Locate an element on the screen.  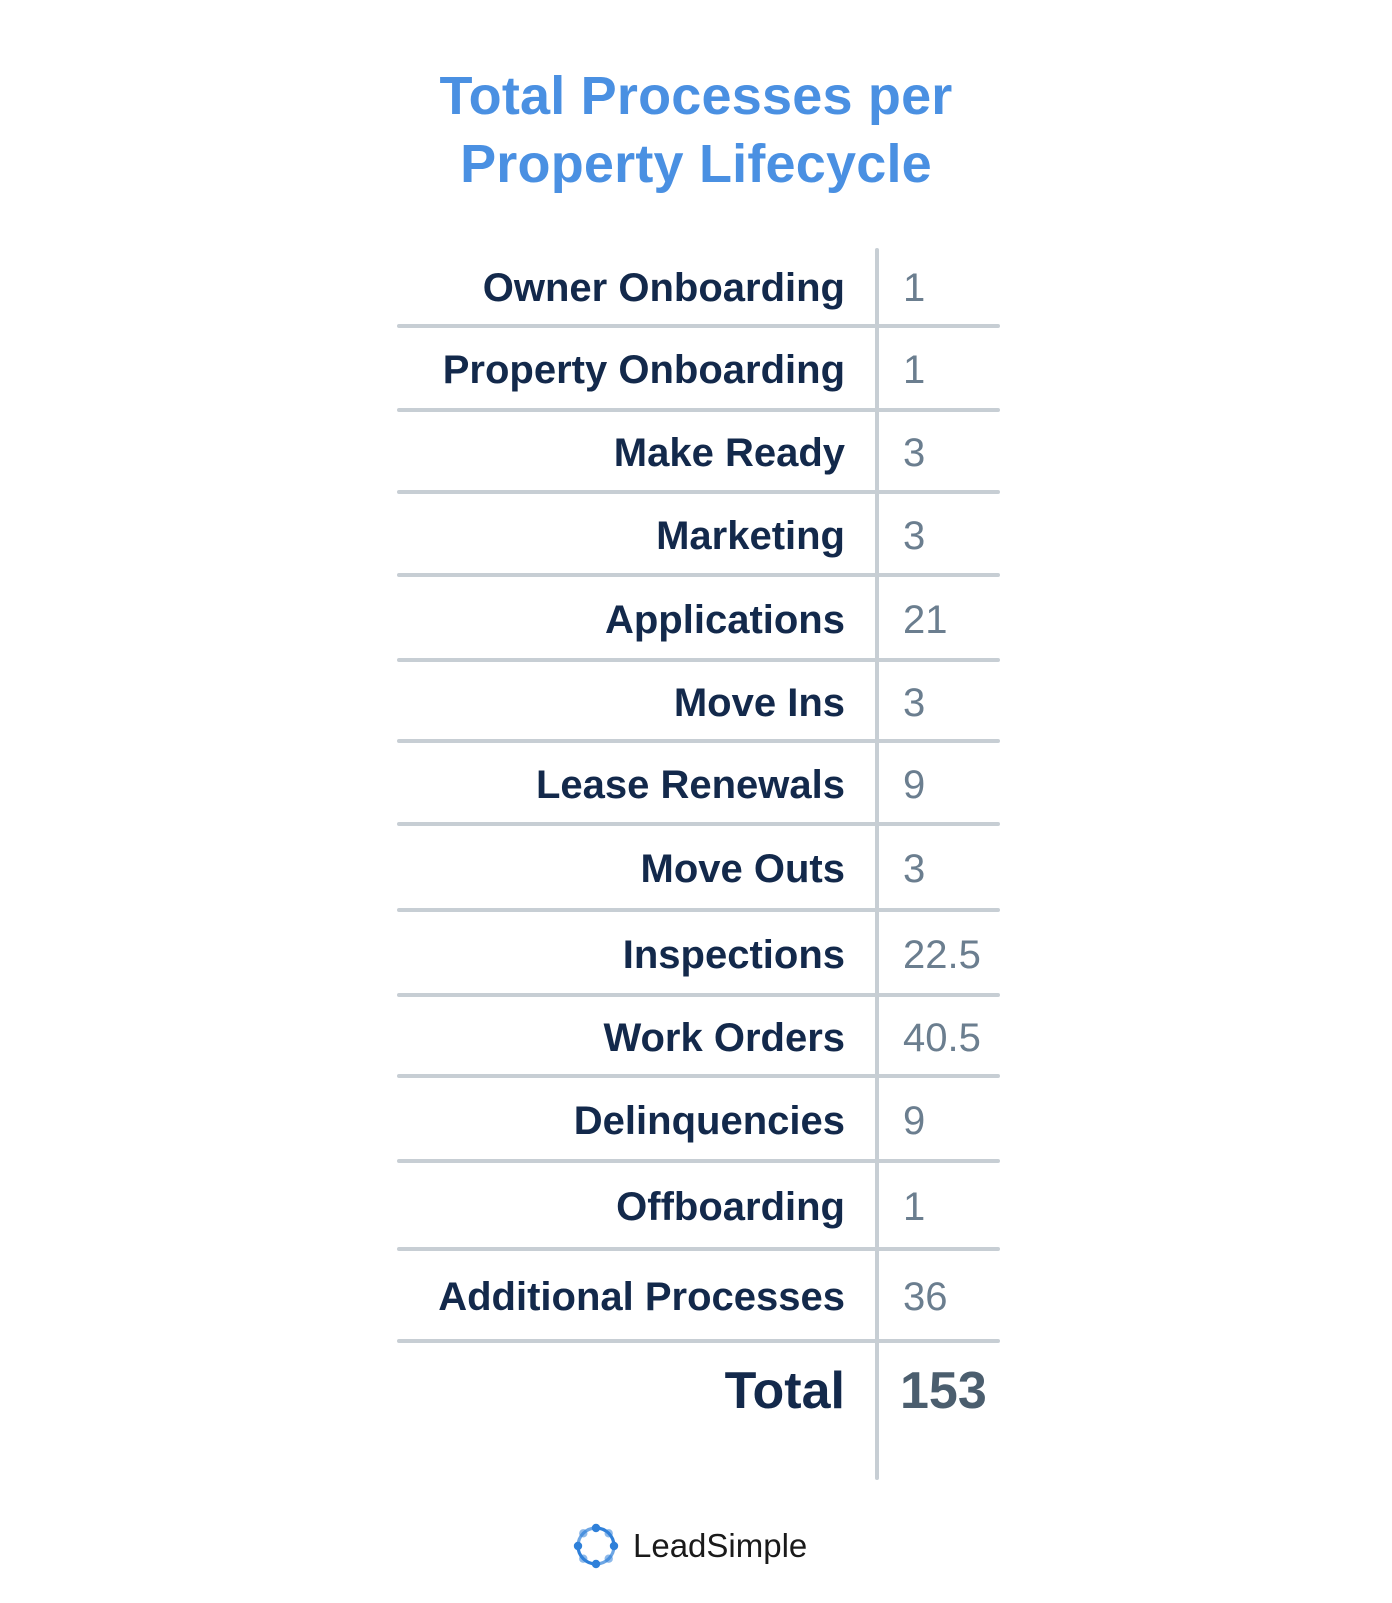
row-value: 22.5 is located at coordinates (942, 954).